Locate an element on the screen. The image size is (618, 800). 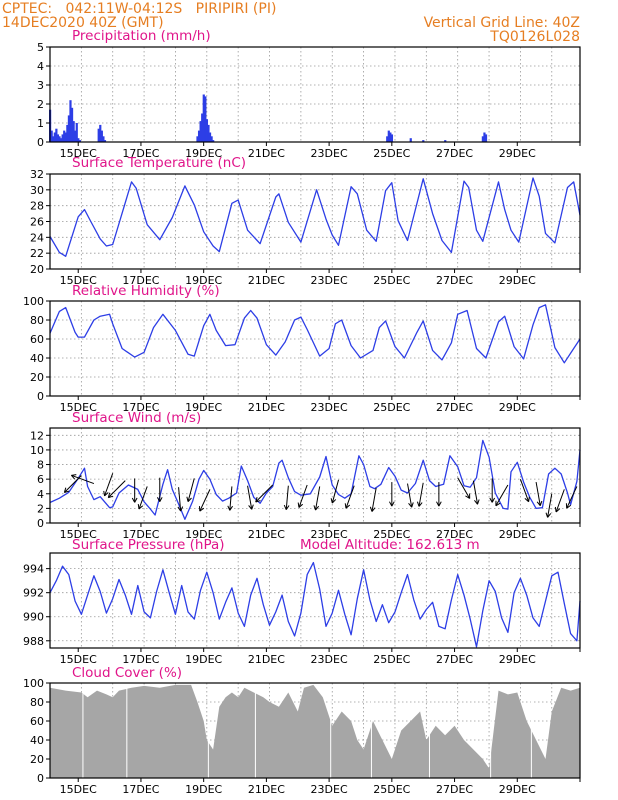
x-tick-label: 25DEC is located at coordinates (391, 280).